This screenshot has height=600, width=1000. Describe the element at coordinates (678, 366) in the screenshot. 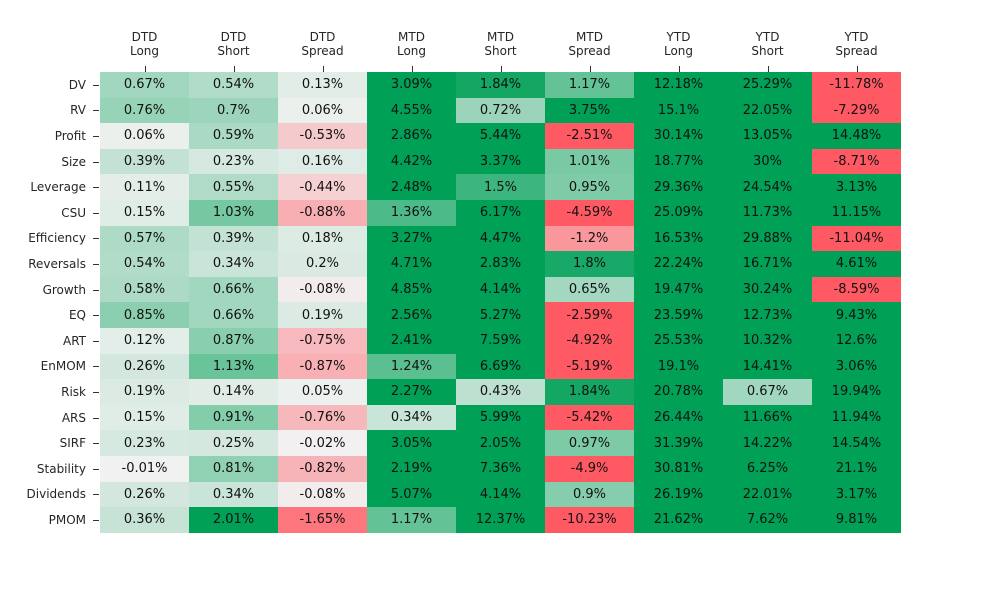

I see `cell-value: 19.1%` at that location.